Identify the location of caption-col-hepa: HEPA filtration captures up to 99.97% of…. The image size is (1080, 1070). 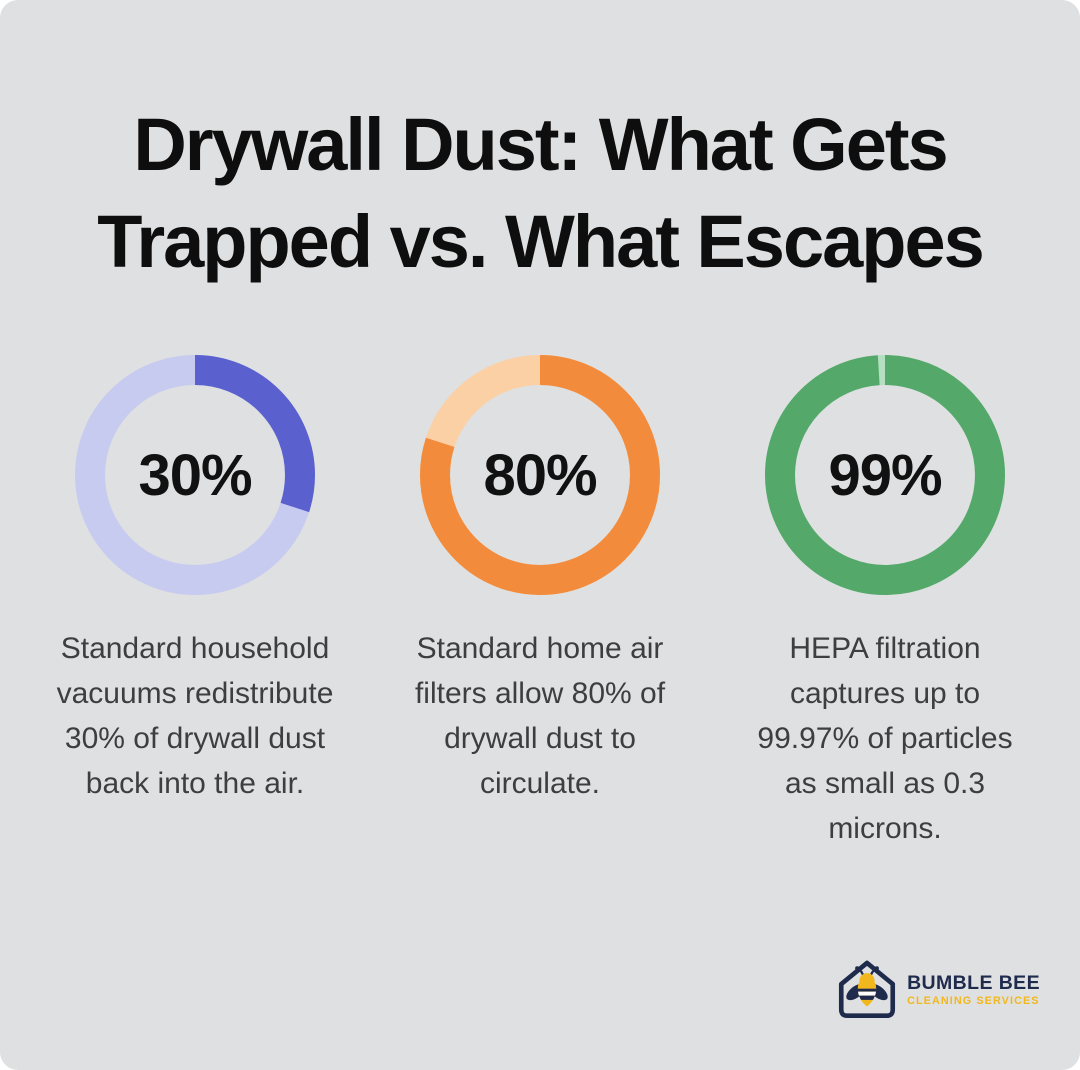
(885, 738).